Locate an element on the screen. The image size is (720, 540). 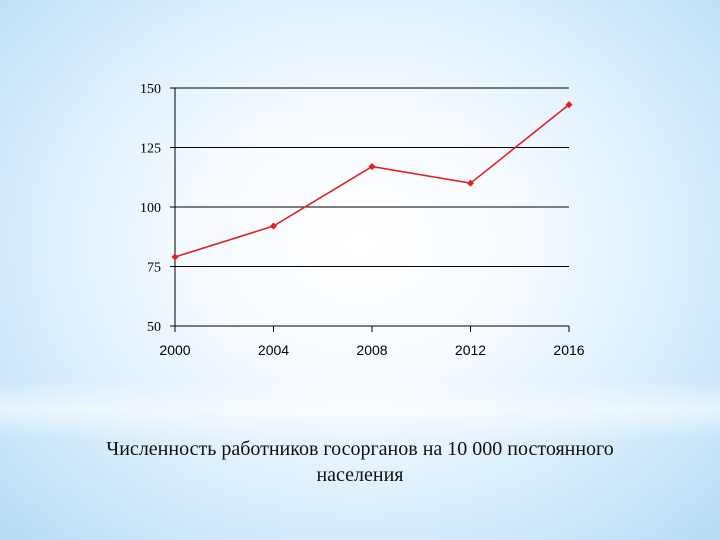
y-tick-label-100: 100 is located at coordinates (150, 208).